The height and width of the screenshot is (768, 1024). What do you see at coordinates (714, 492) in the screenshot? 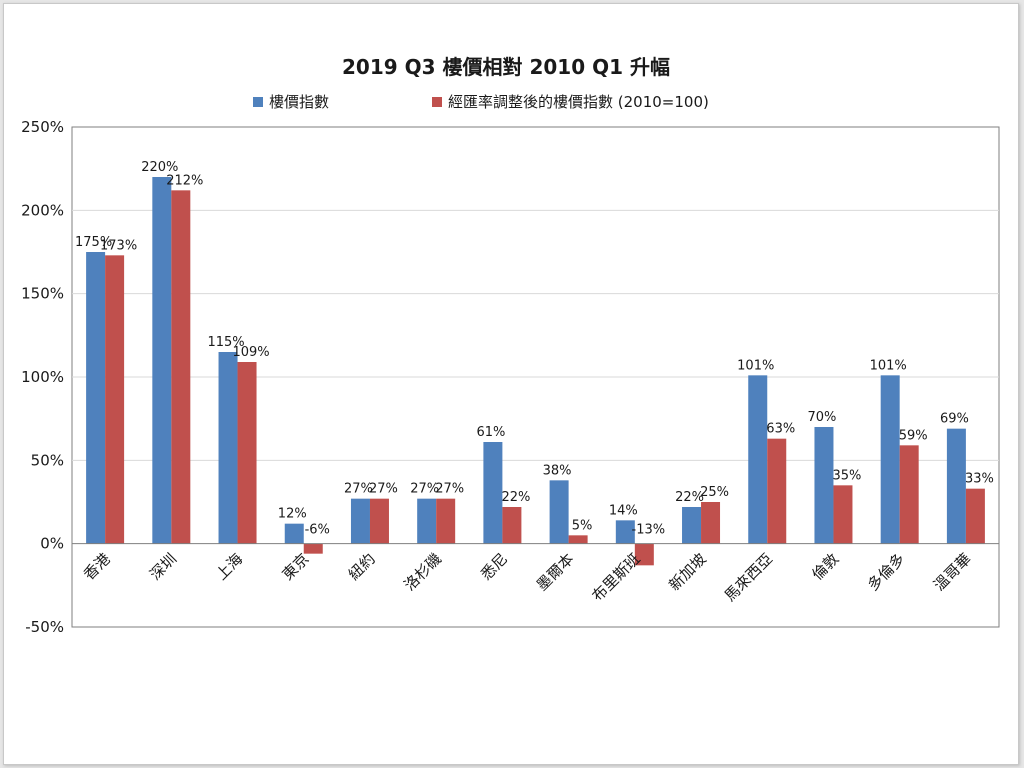
I see `data-label-series-2: 25%` at bounding box center [714, 492].